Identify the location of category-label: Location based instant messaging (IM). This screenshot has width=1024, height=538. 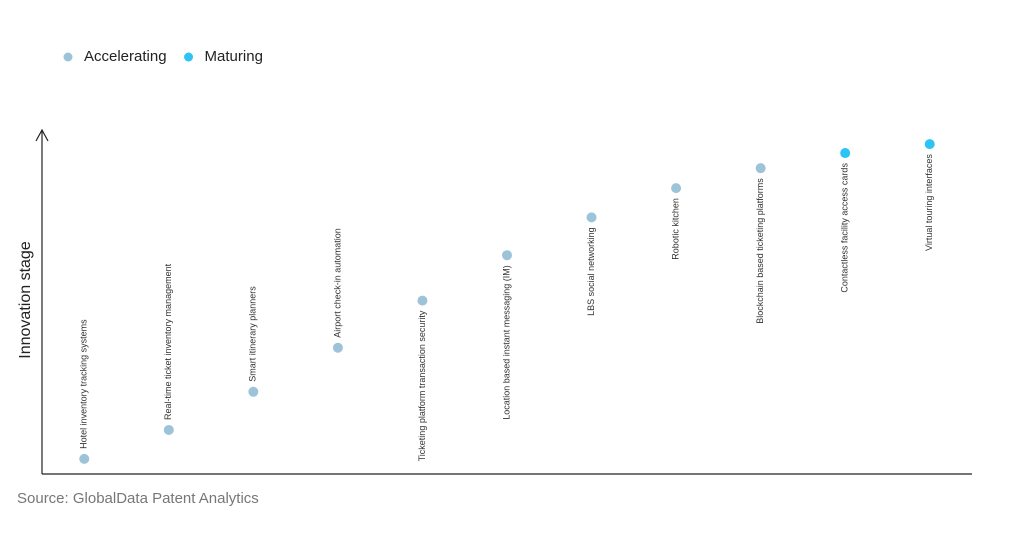
(506, 342).